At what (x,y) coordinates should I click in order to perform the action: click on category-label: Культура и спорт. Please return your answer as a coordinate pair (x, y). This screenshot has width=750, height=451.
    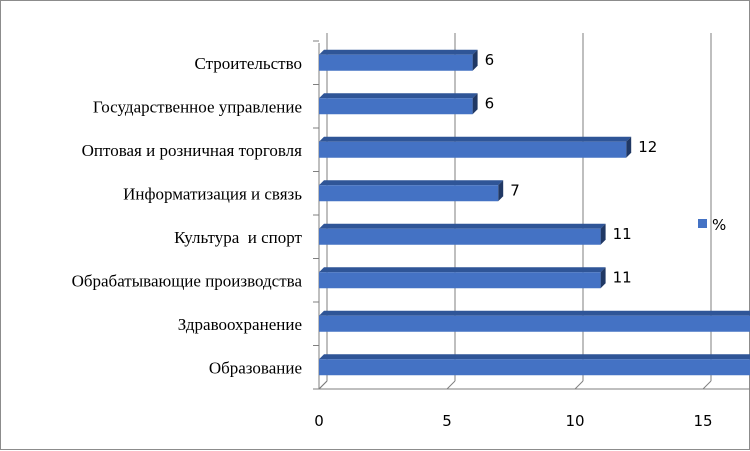
    Looking at the image, I should click on (238, 237).